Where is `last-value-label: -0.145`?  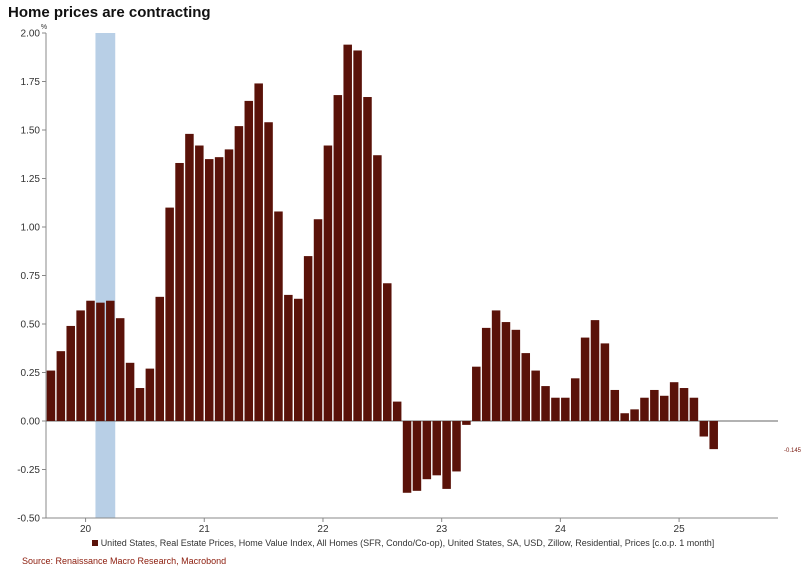 last-value-label: -0.145 is located at coordinates (793, 451).